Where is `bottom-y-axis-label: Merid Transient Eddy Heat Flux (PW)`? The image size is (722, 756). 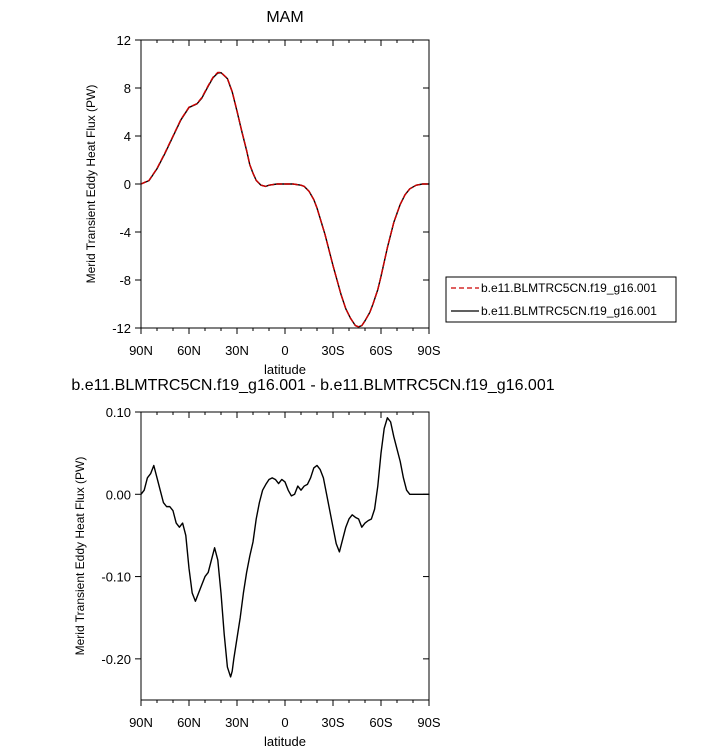
bottom-y-axis-label: Merid Transient Eddy Heat Flux (PW) is located at coordinates (80, 556).